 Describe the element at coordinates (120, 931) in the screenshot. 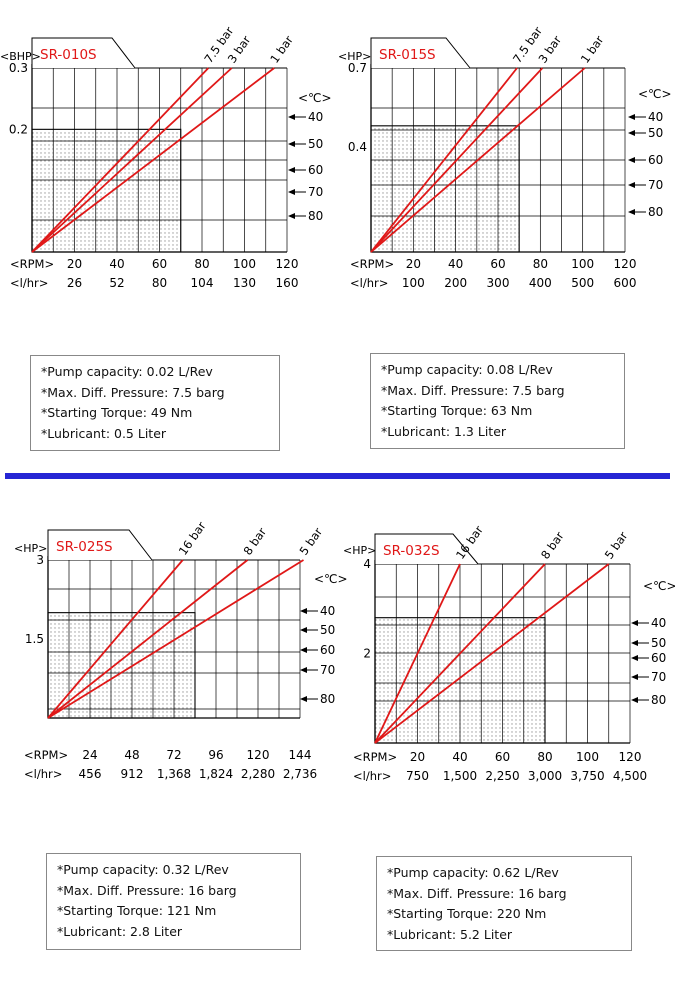

I see `spec-lubricant: *Lubricant: 2.8 Liter` at that location.